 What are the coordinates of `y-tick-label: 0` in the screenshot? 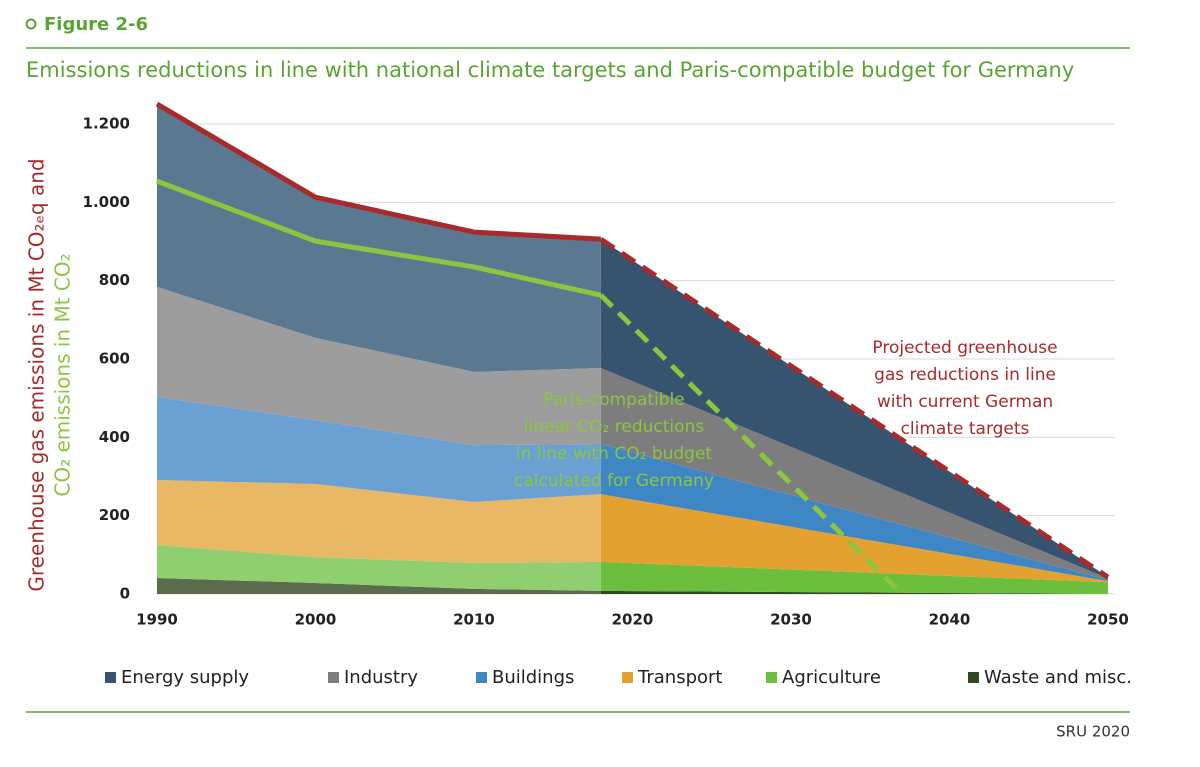 It's located at (125, 594).